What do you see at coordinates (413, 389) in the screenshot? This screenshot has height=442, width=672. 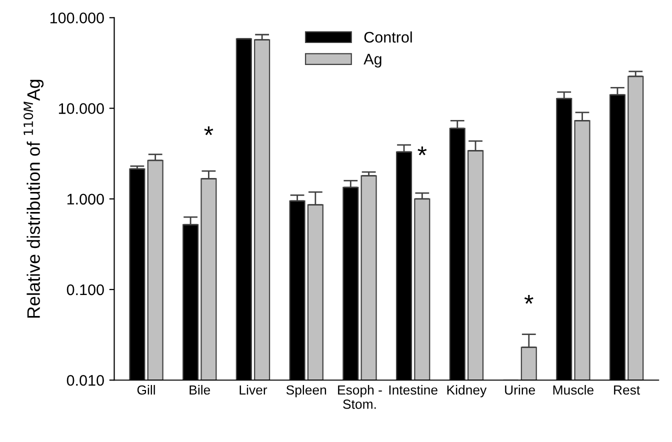 I see `x-tick-label: Intestine` at bounding box center [413, 389].